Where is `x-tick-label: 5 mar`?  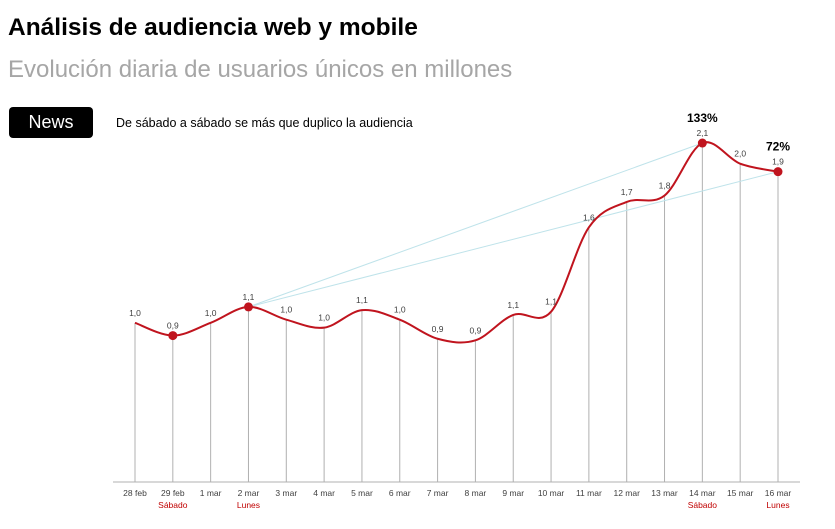 x-tick-label: 5 mar is located at coordinates (362, 493).